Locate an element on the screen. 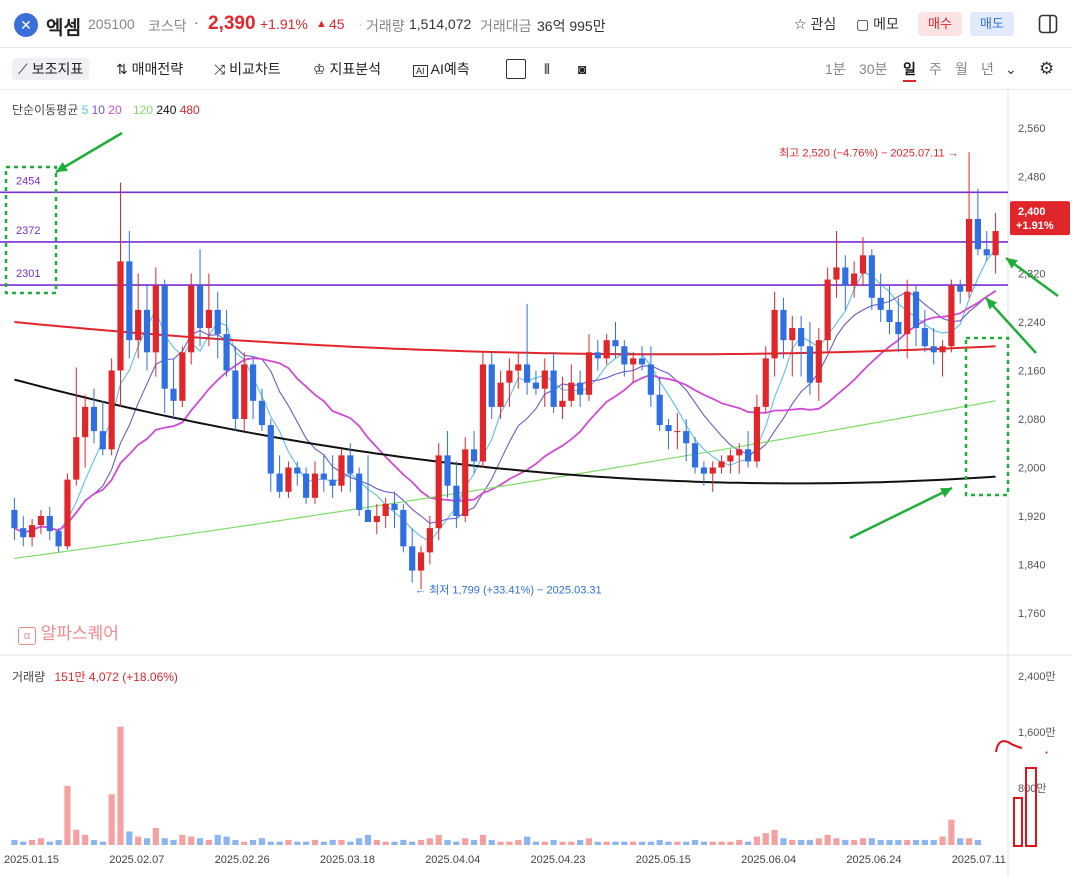 The height and width of the screenshot is (877, 1072). volume-tick-label: 1,600만 is located at coordinates (1037, 732).